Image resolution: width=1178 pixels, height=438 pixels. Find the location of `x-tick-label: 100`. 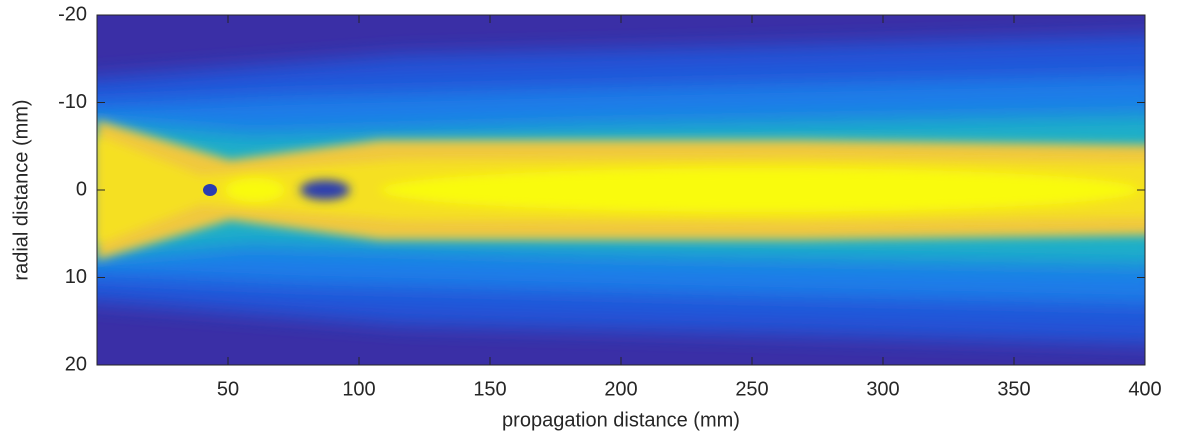

x-tick-label: 100 is located at coordinates (358, 389).